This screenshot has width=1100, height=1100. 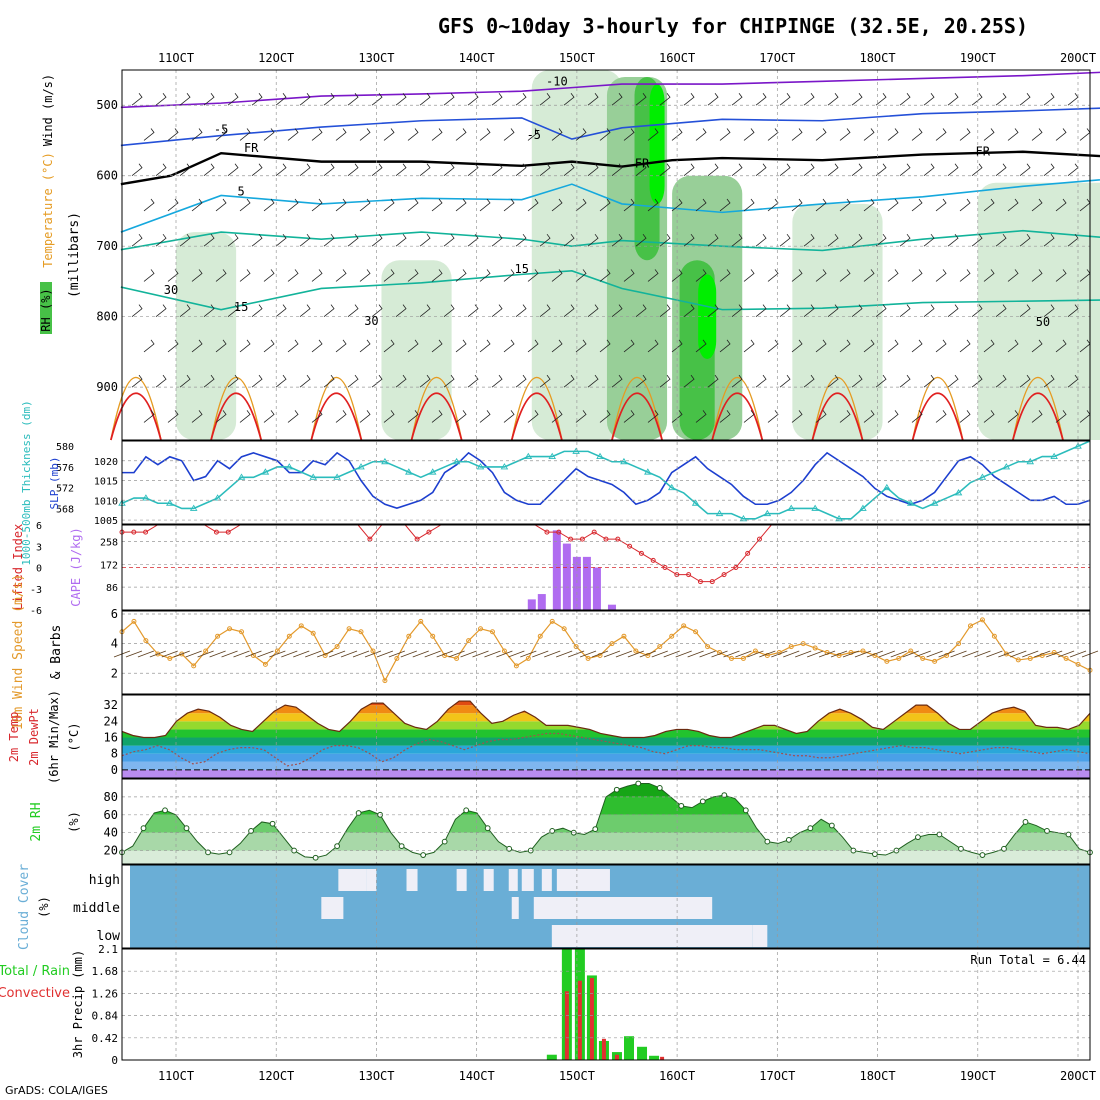 What do you see at coordinates (611, 607) in the screenshot?
I see `cape-bar` at bounding box center [611, 607].